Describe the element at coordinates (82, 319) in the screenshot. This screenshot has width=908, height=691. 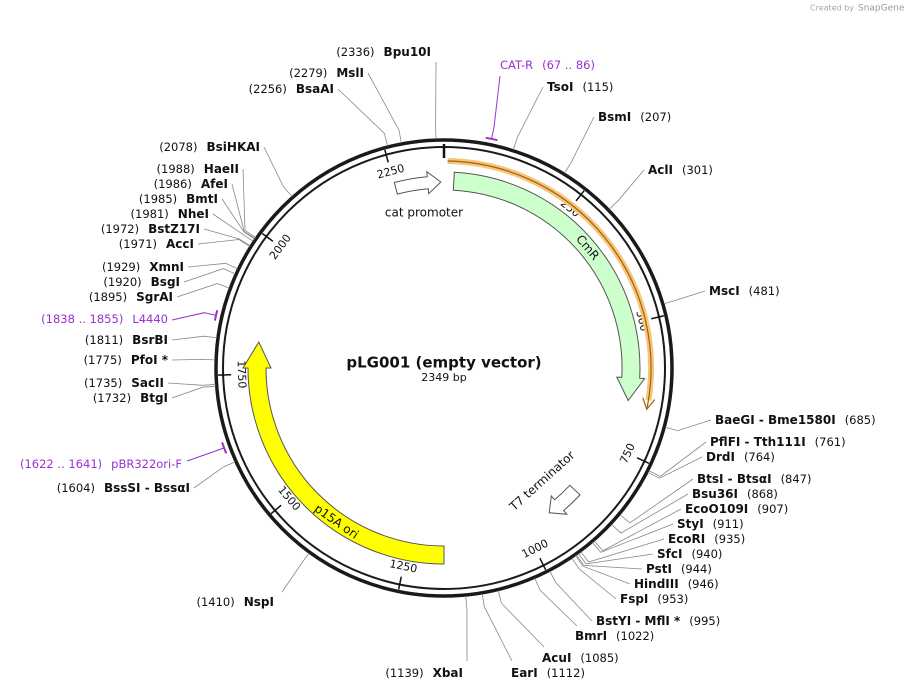
I see `primer-range: (1838 .. 1855)` at that location.